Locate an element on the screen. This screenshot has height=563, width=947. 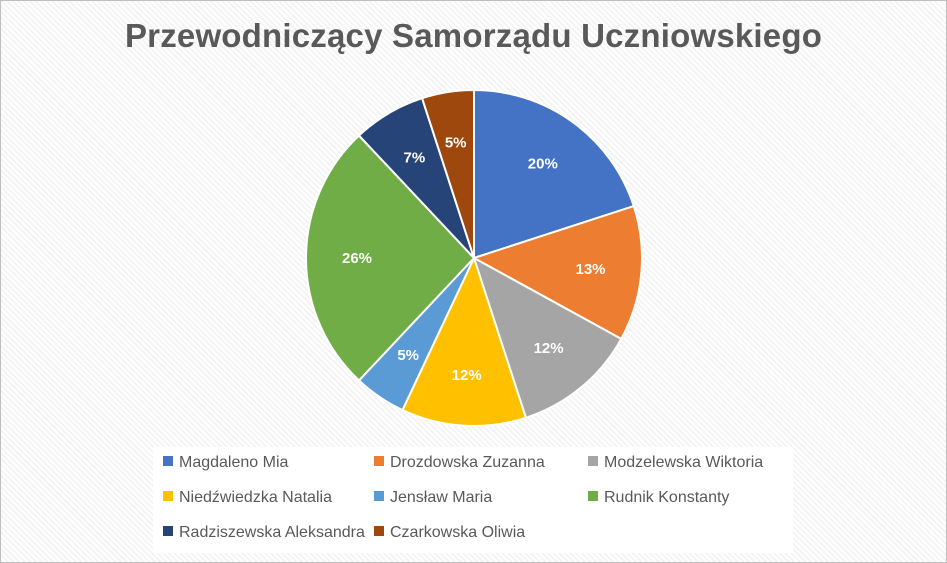
data-label-2: 12% is located at coordinates (549, 348).